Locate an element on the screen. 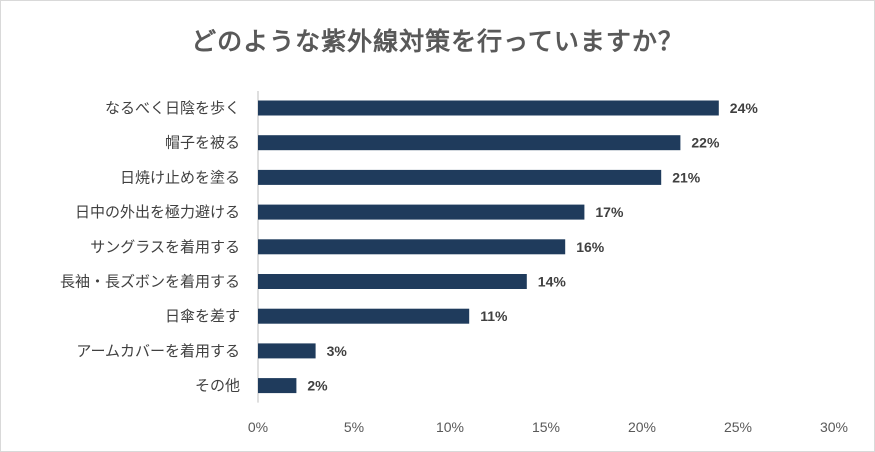  chart-title: どのような紫外線対策を行っていますか？ is located at coordinates (437, 41).